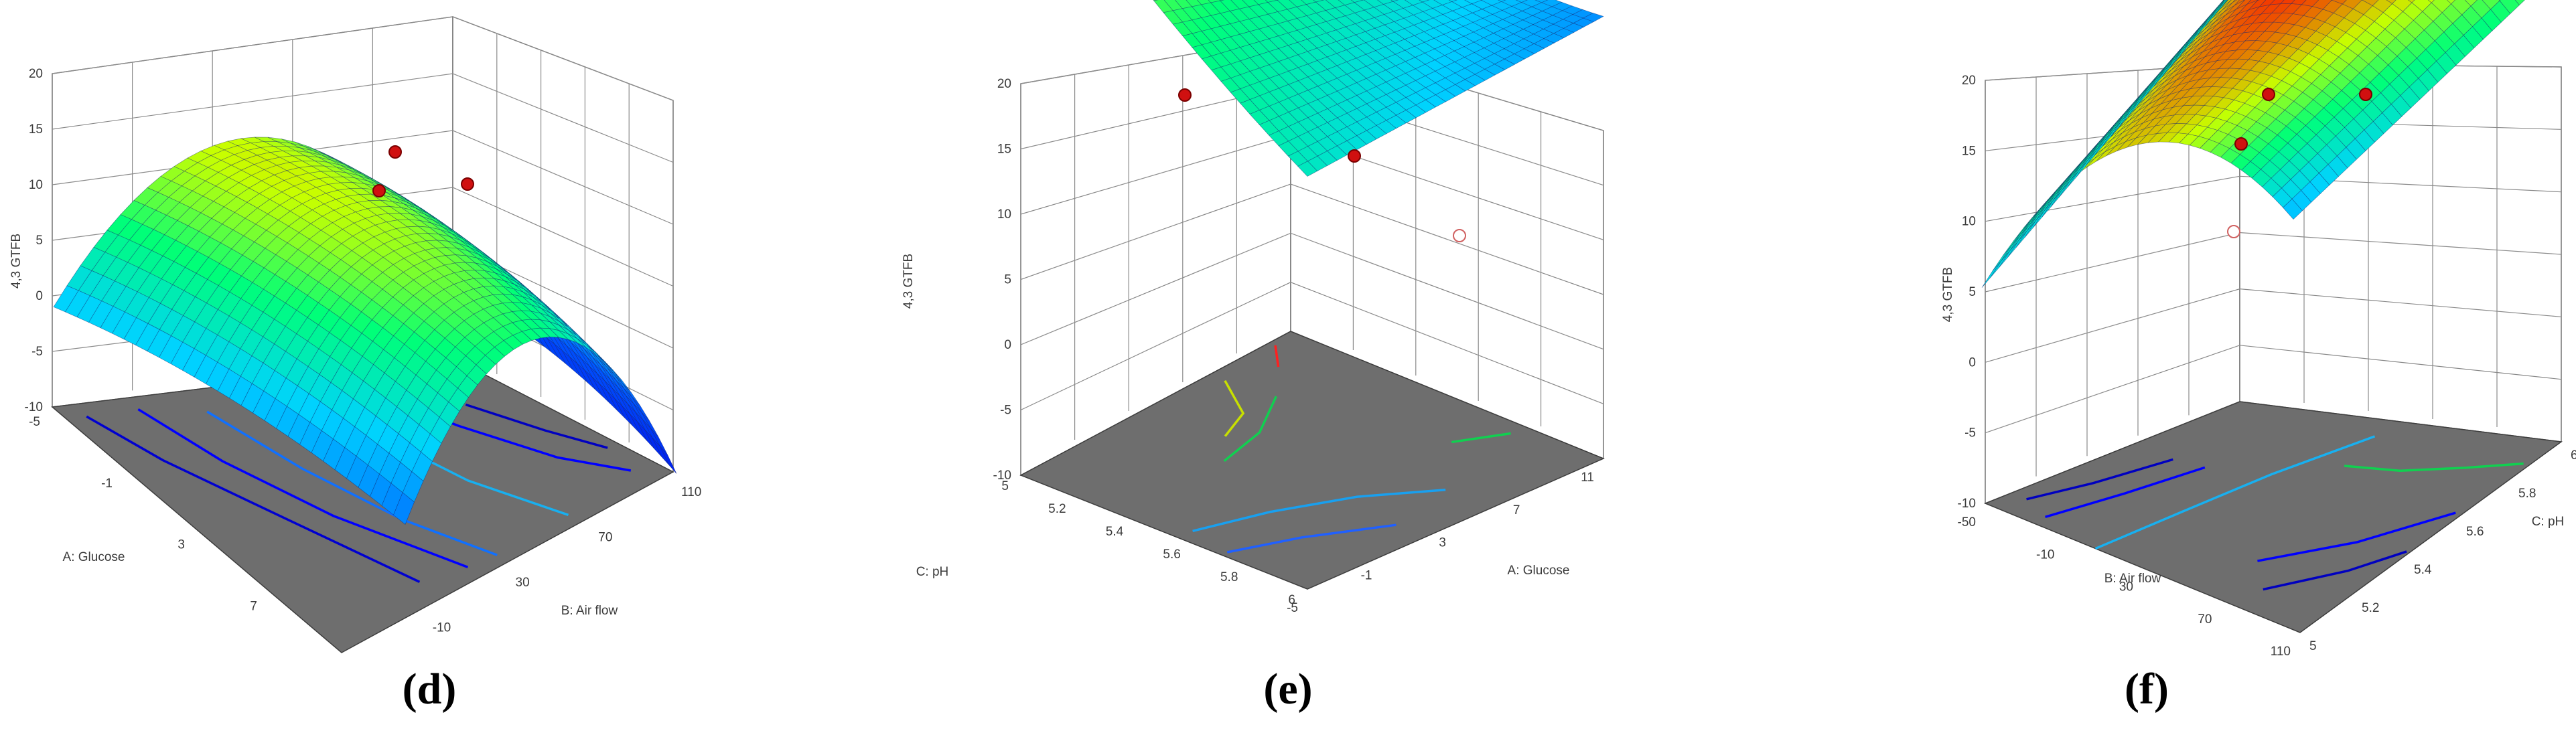  Describe the element at coordinates (2045, 555) in the screenshot. I see `x-tick-label: -10` at that location.